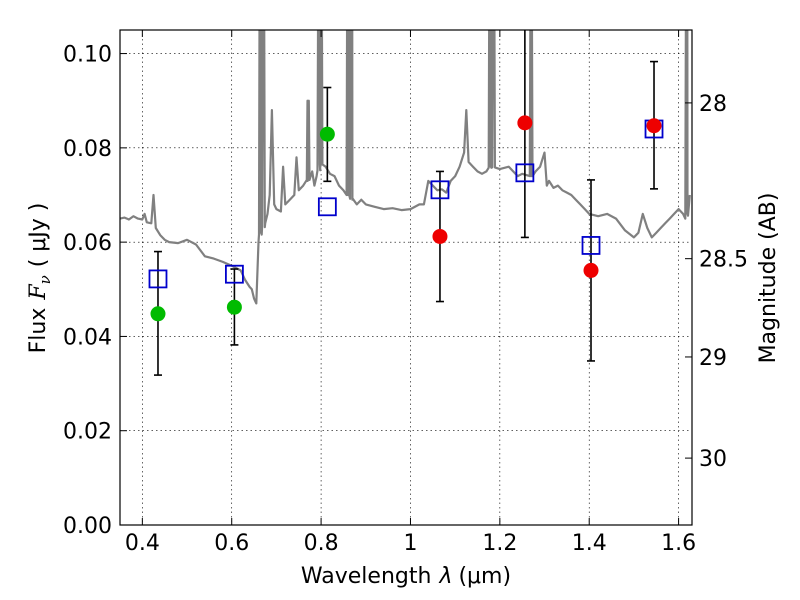  What do you see at coordinates (723, 260) in the screenshot?
I see `mag-tick-label: 28.5` at bounding box center [723, 260].